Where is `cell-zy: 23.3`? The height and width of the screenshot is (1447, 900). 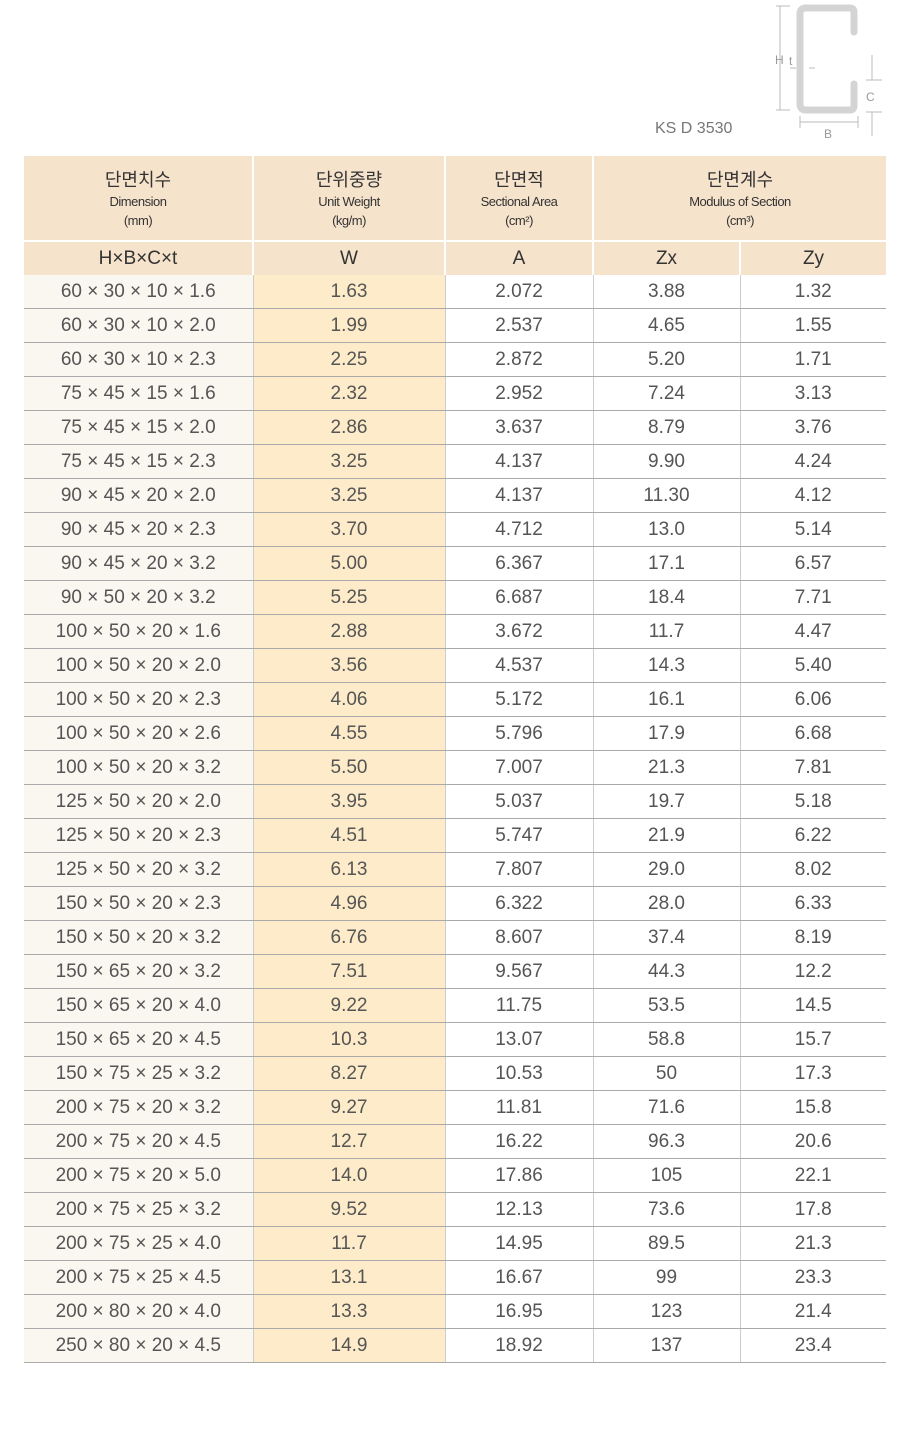 cell-zy: 23.3 is located at coordinates (813, 1277).